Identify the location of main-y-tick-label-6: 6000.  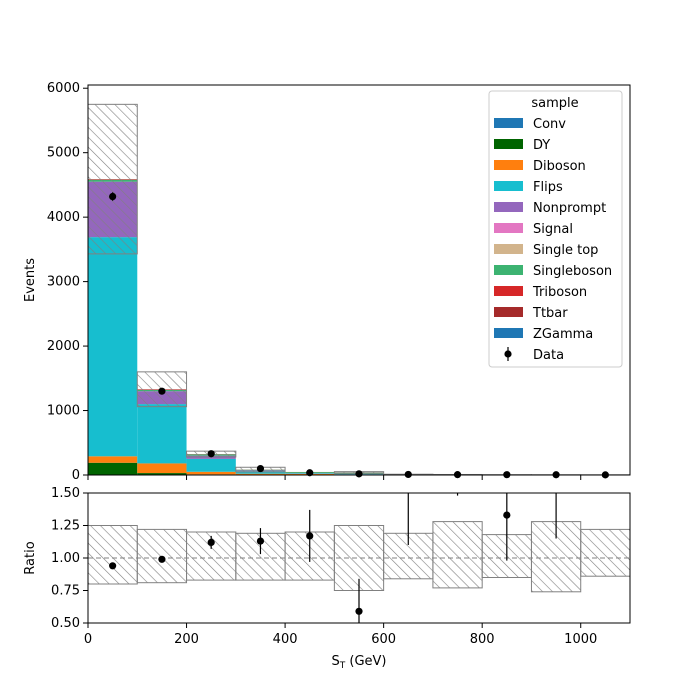
(63, 88).